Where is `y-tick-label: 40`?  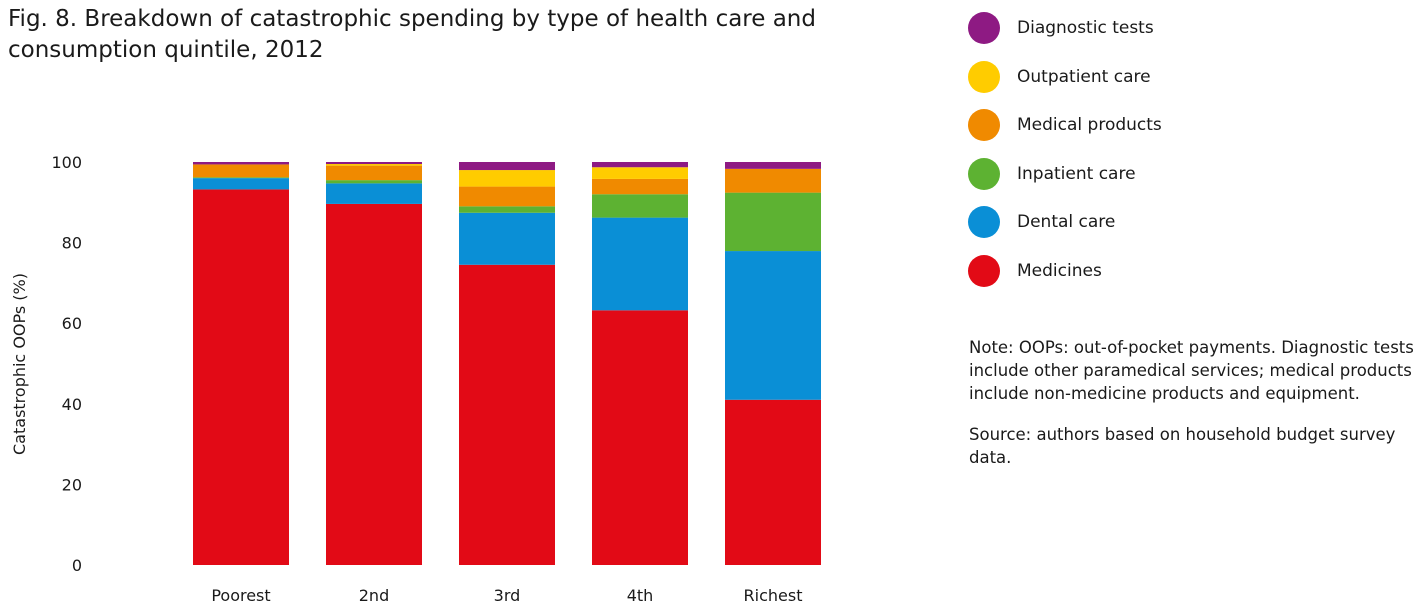 y-tick-label: 40 is located at coordinates (72, 404).